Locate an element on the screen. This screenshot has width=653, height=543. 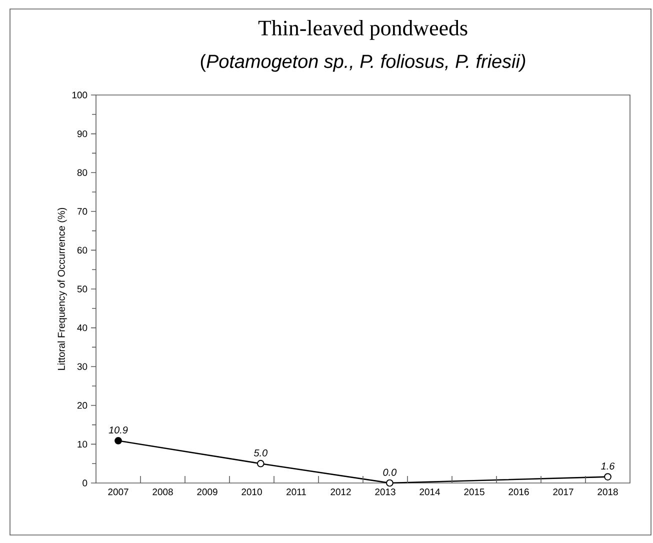
data-label: 5.0 is located at coordinates (261, 452).